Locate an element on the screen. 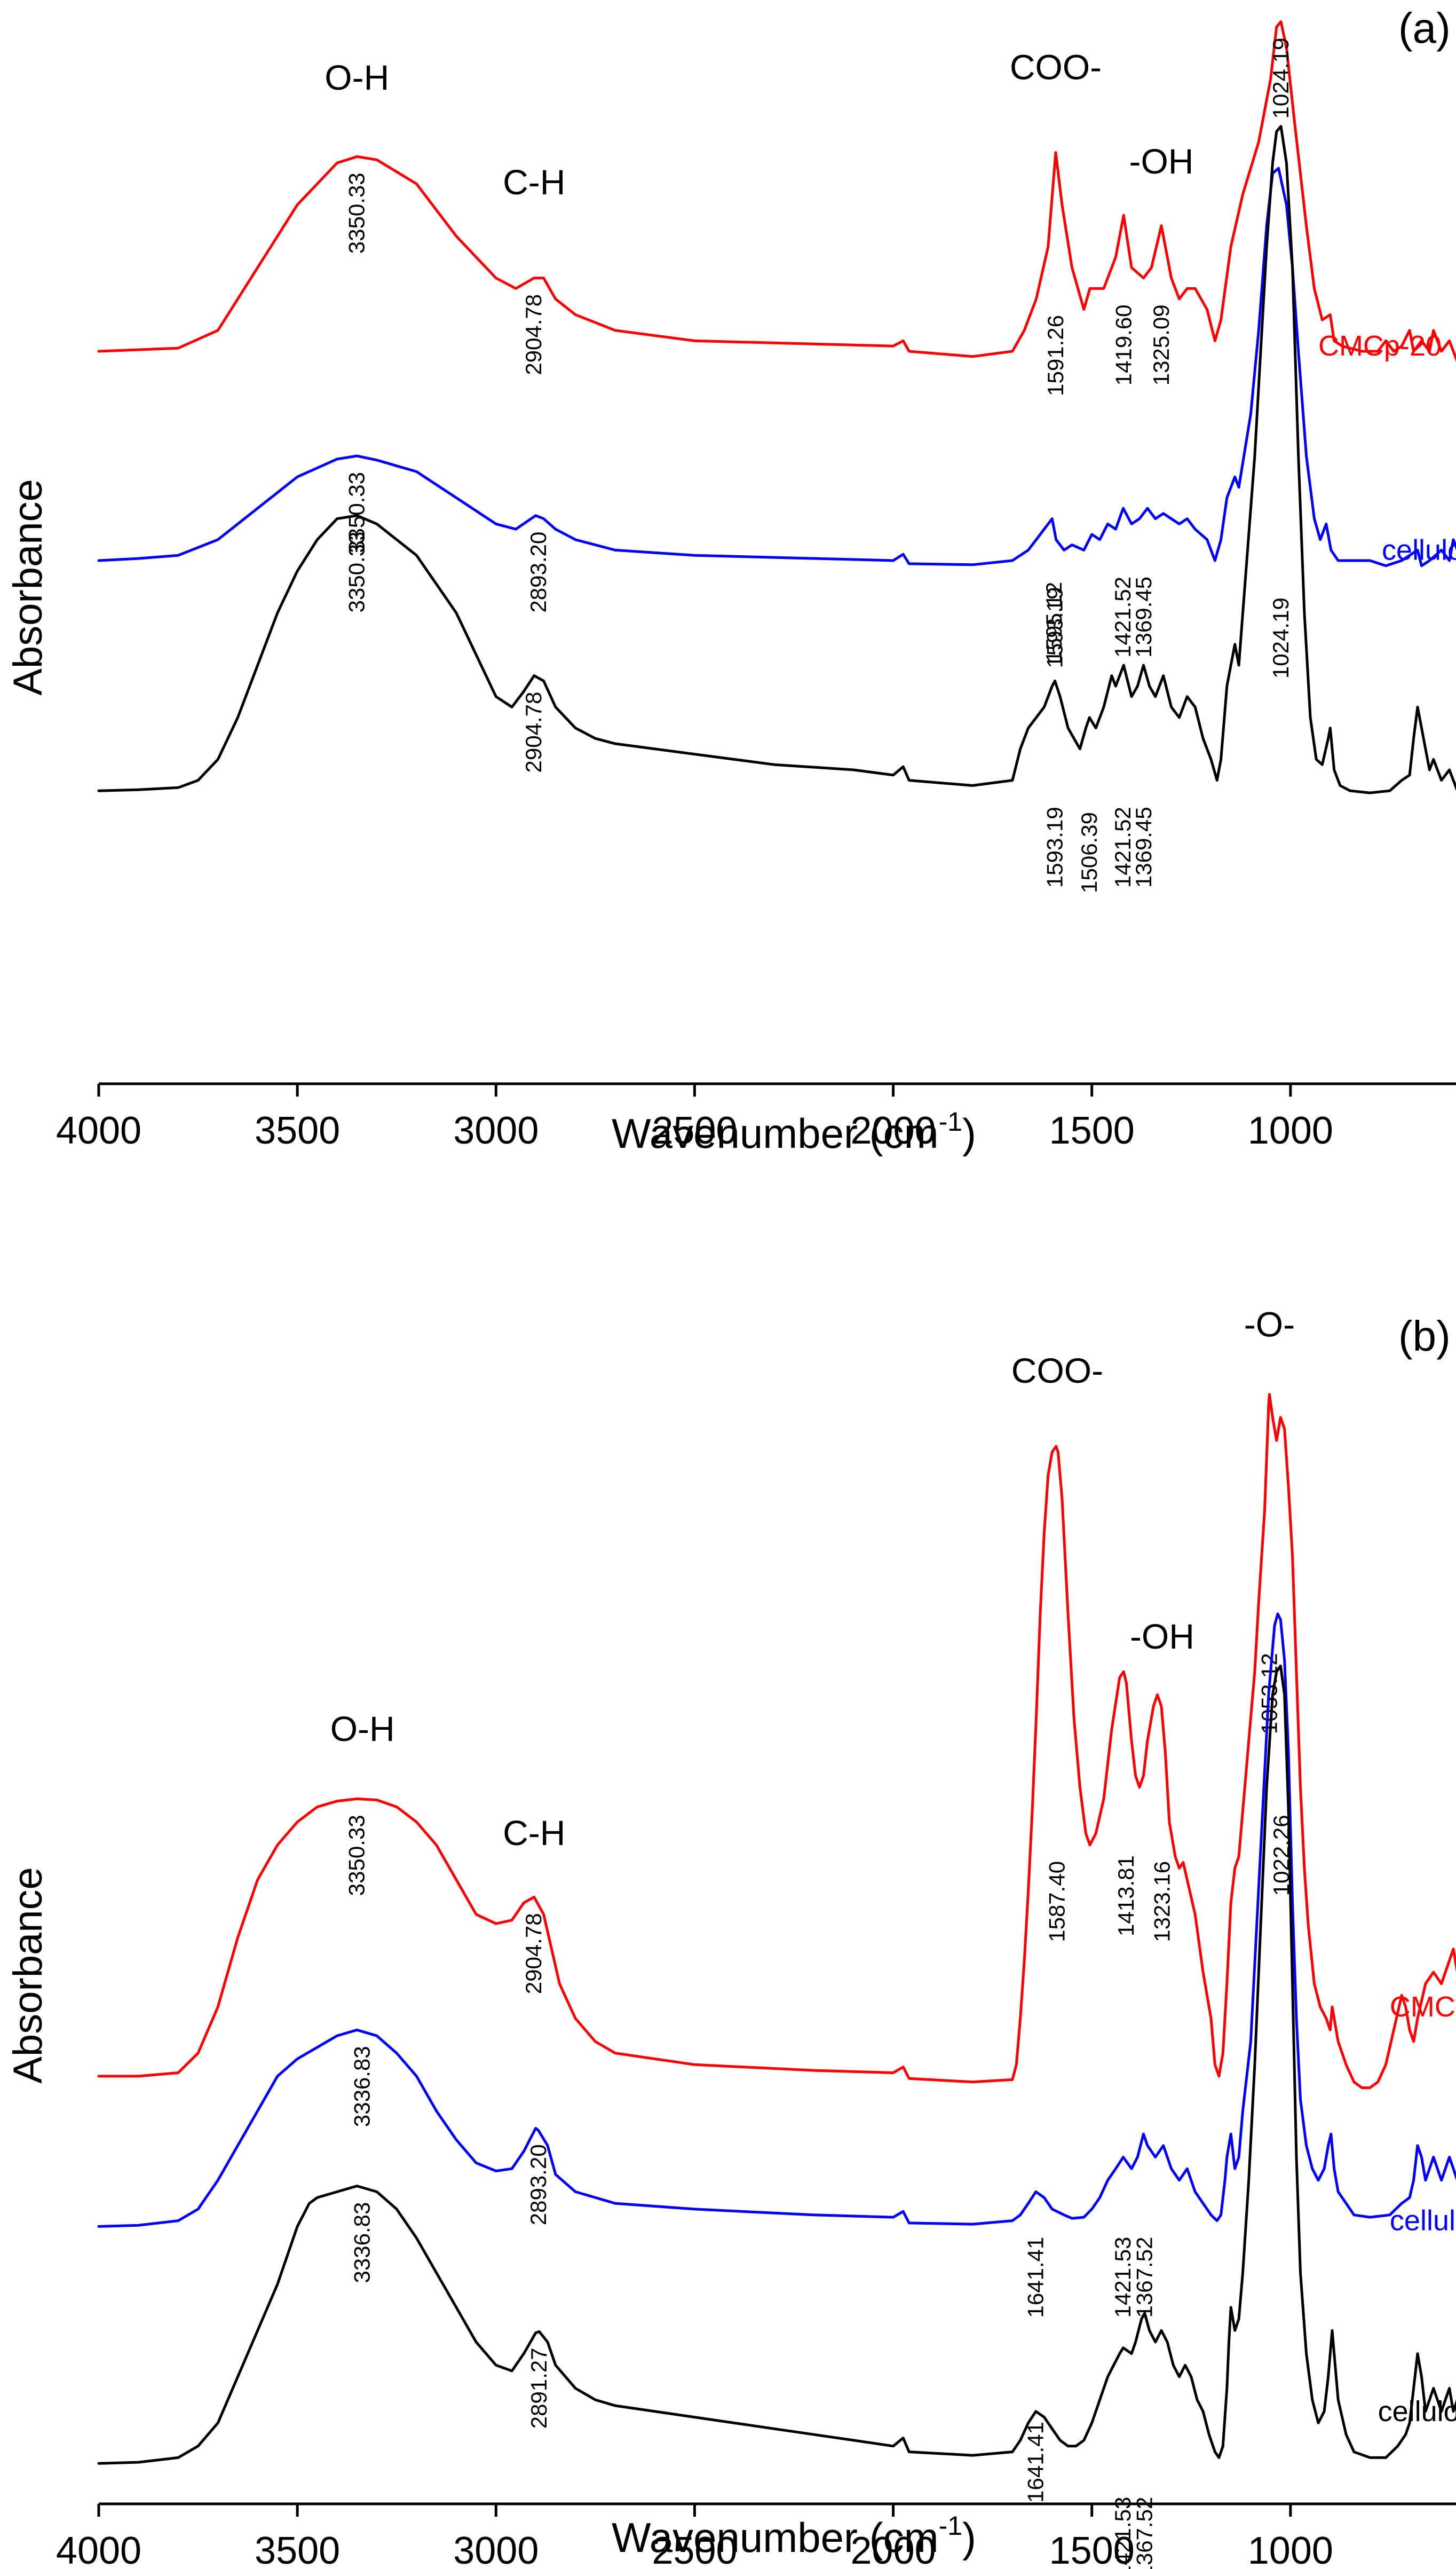 The height and width of the screenshot is (2569, 1456). peak-label-extra-a-1024.19: 1024.19 is located at coordinates (1280, 79).